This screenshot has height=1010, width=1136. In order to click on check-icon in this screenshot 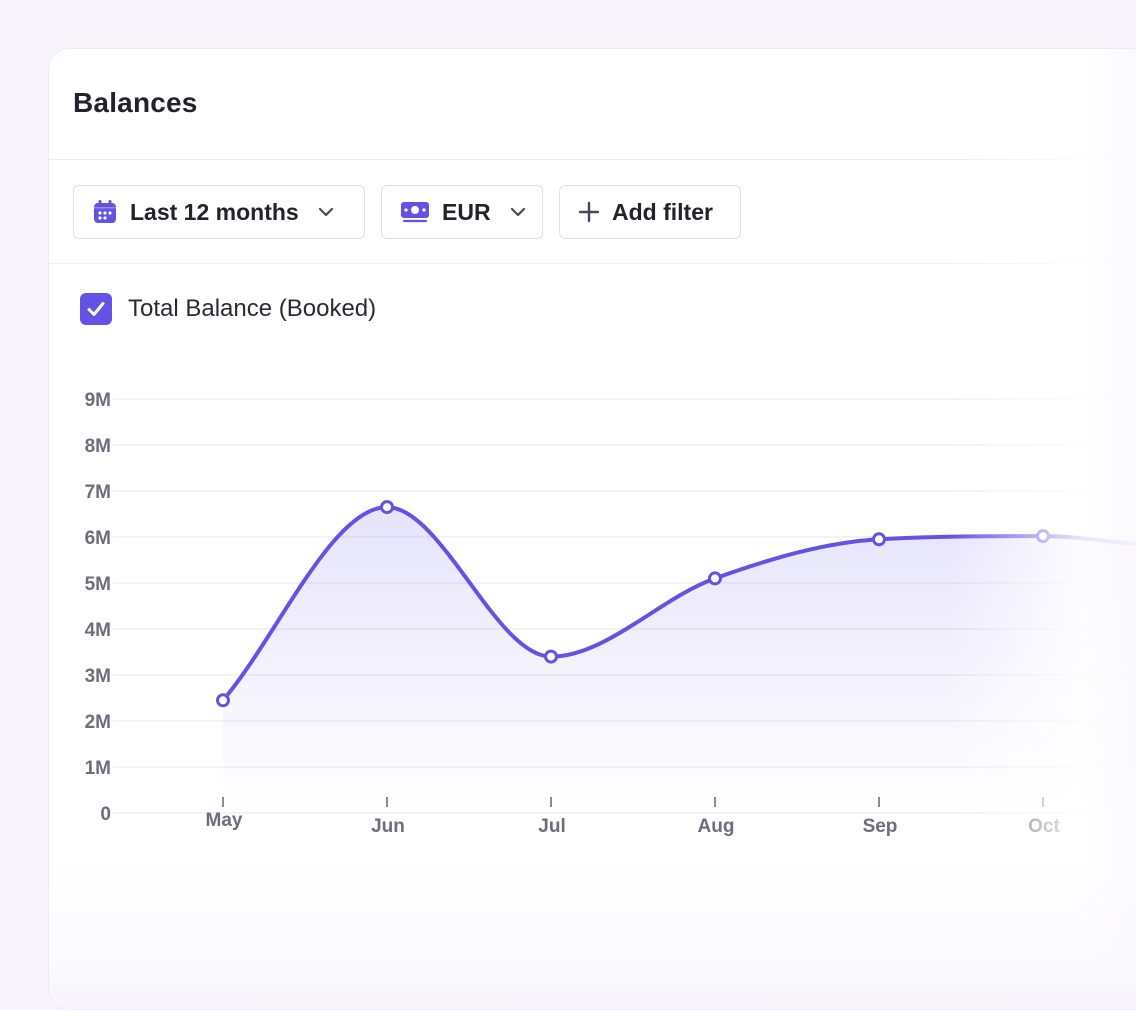, I will do `click(96, 309)`.